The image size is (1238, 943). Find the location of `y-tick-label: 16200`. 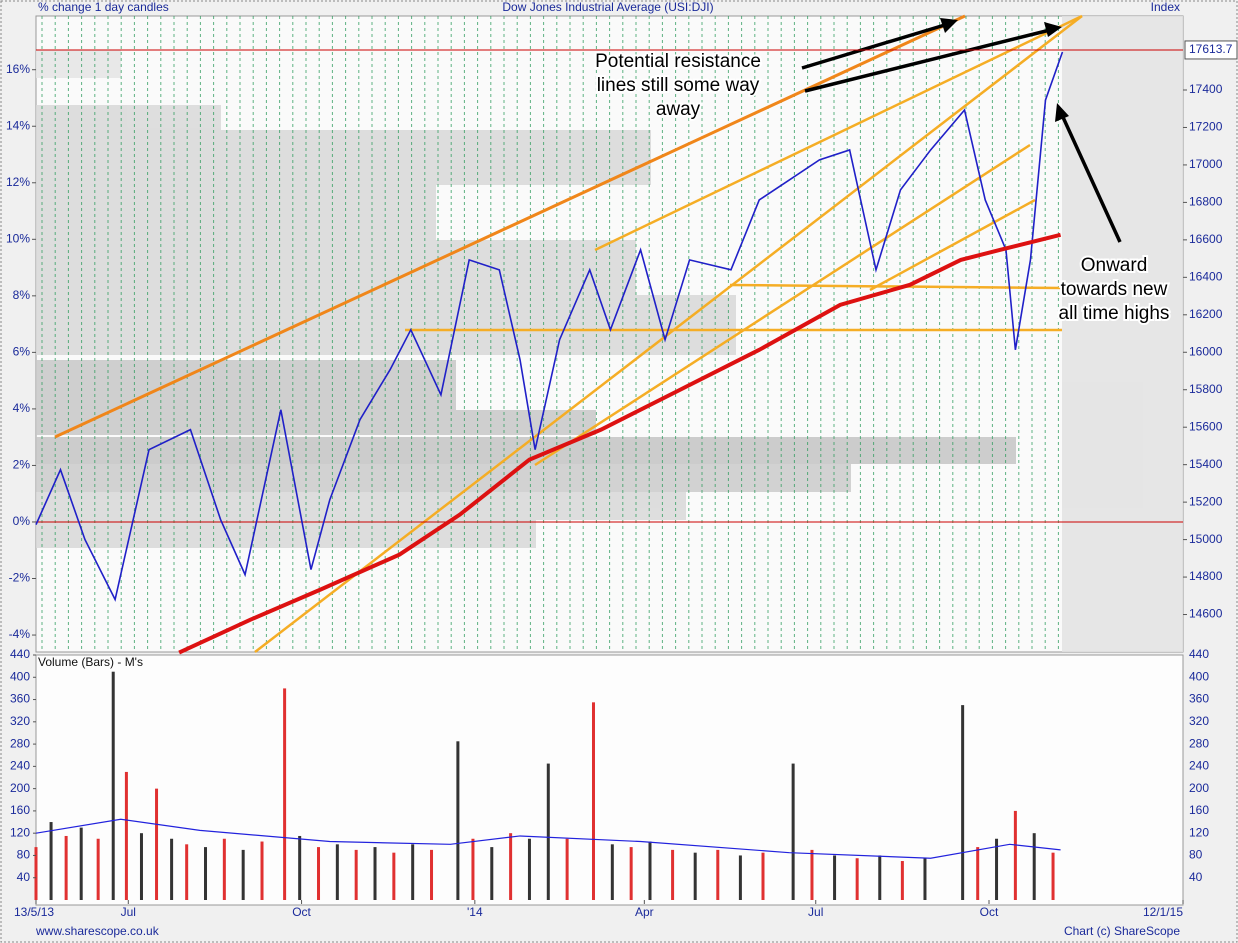

y-tick-label: 16200 is located at coordinates (1206, 314).